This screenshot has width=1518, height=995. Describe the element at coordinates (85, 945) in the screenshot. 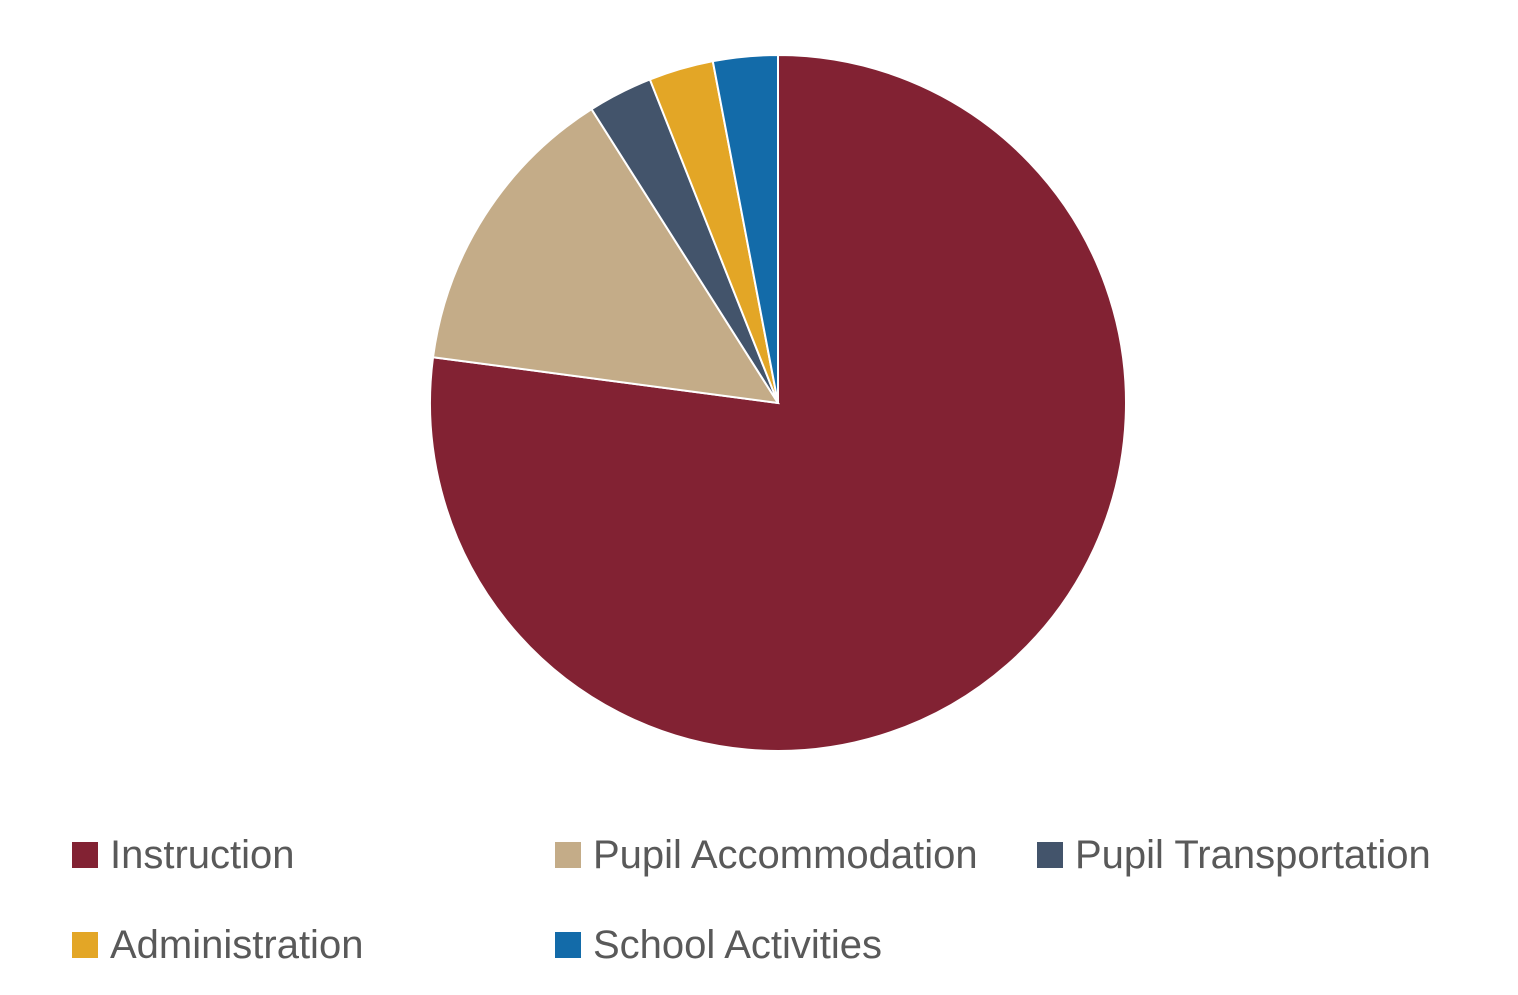

I see `legend-swatch-administration` at that location.